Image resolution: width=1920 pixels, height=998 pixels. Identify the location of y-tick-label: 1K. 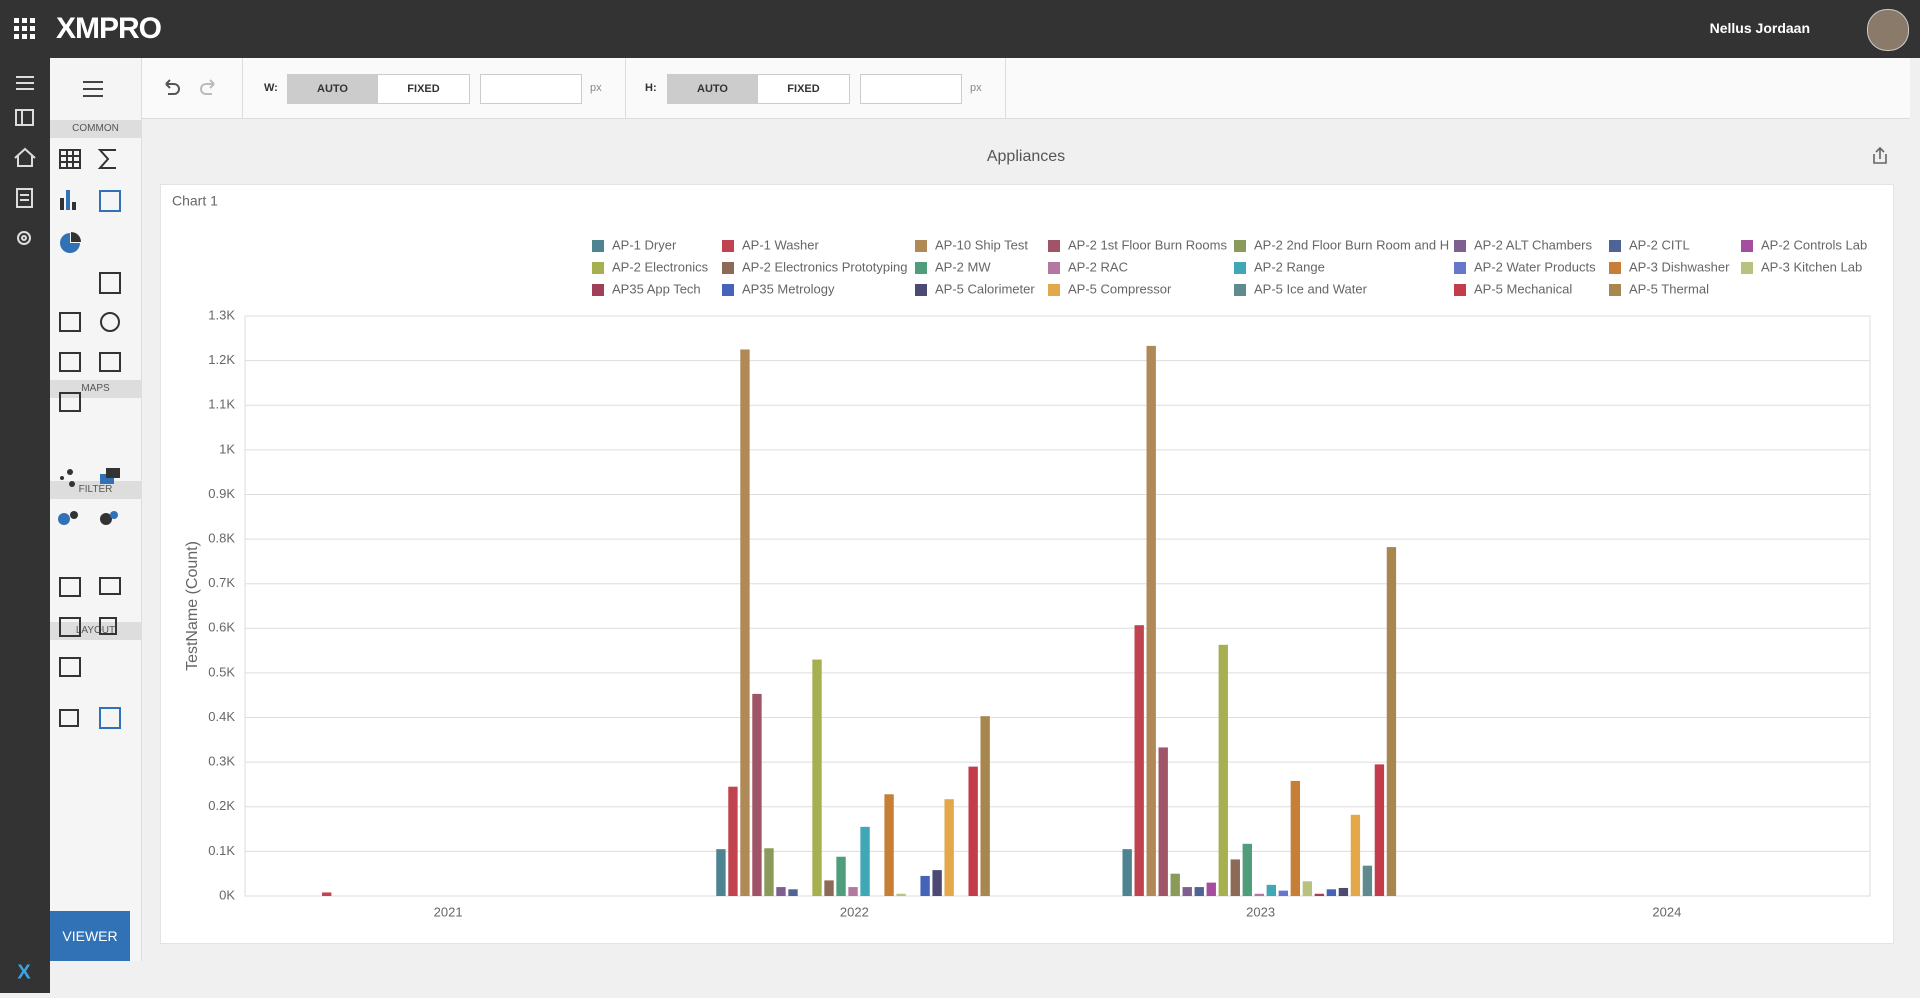
(227, 448).